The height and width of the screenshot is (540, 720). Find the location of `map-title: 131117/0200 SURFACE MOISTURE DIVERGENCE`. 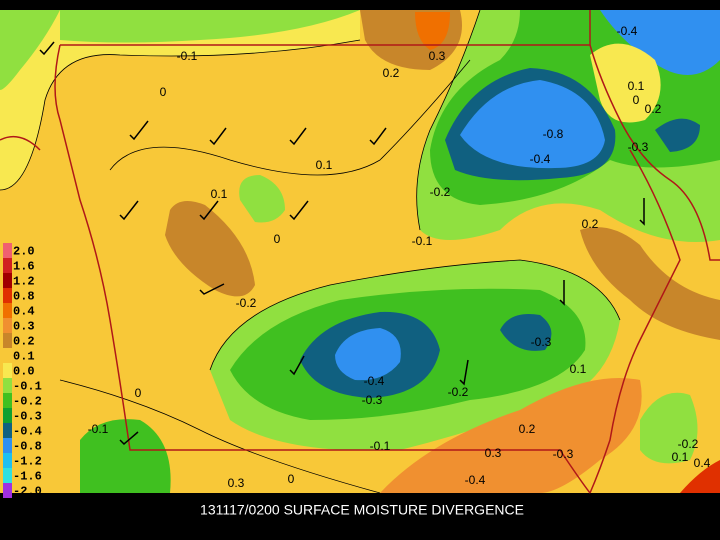

map-title: 131117/0200 SURFACE MOISTURE DIVERGENCE is located at coordinates (362, 510).